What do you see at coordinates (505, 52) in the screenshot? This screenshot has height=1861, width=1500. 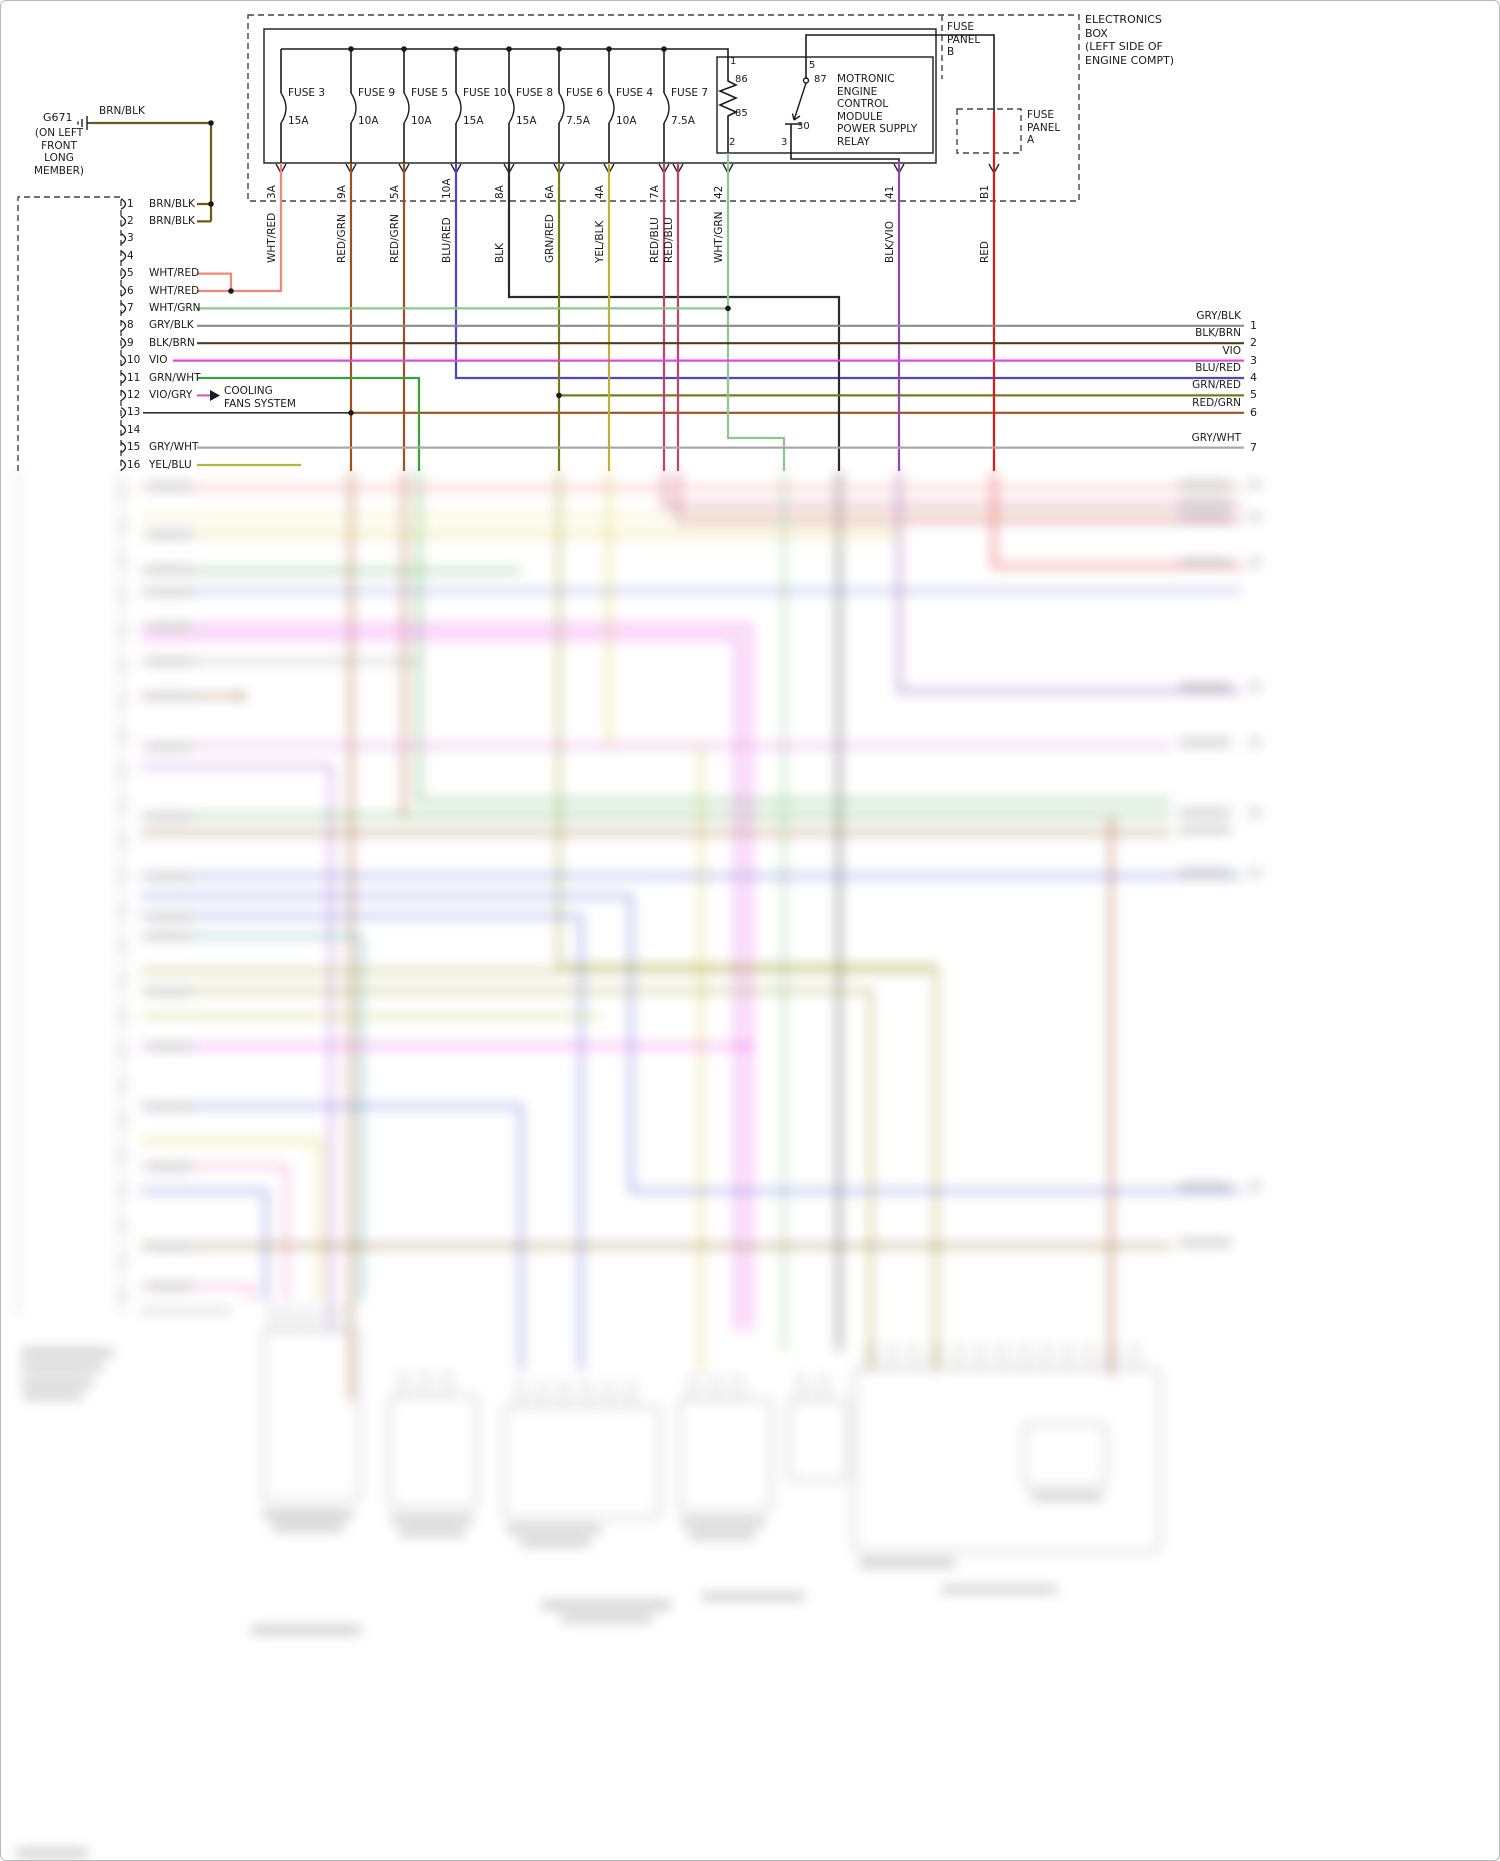 I see `fuse-bus` at bounding box center [505, 52].